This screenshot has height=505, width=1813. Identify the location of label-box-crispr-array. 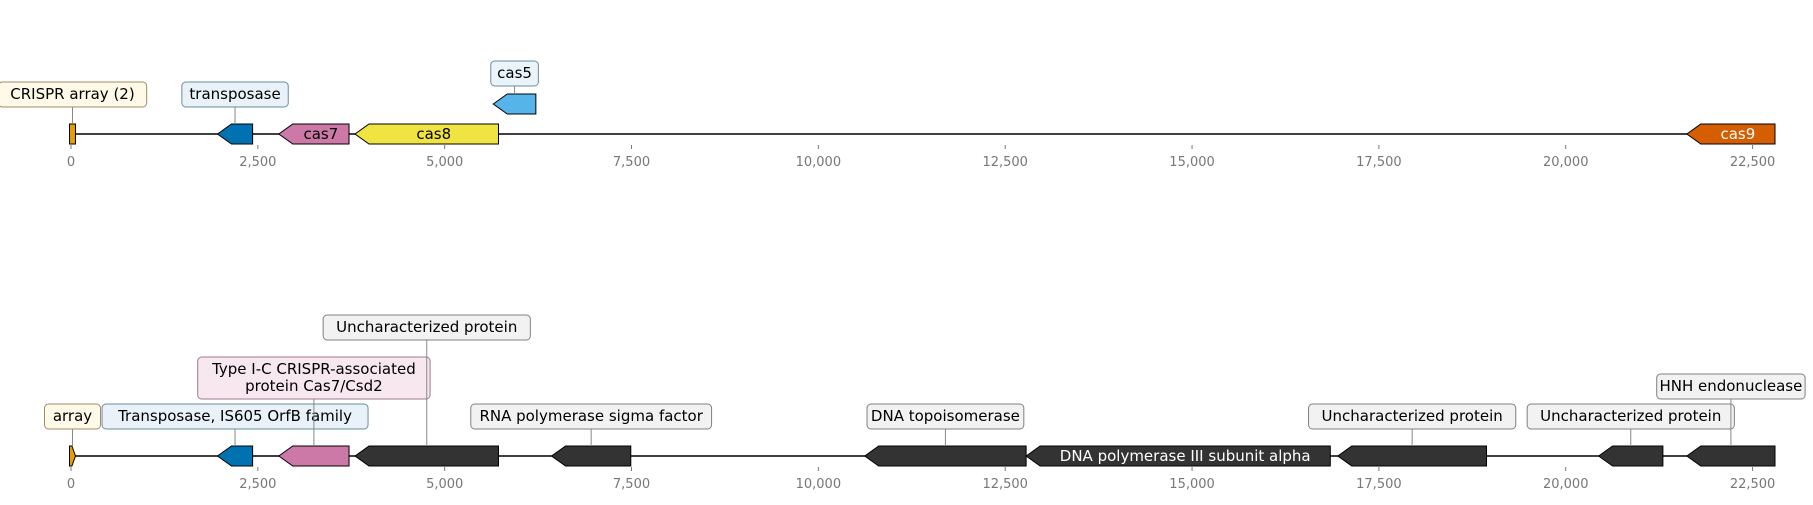
(74, 94).